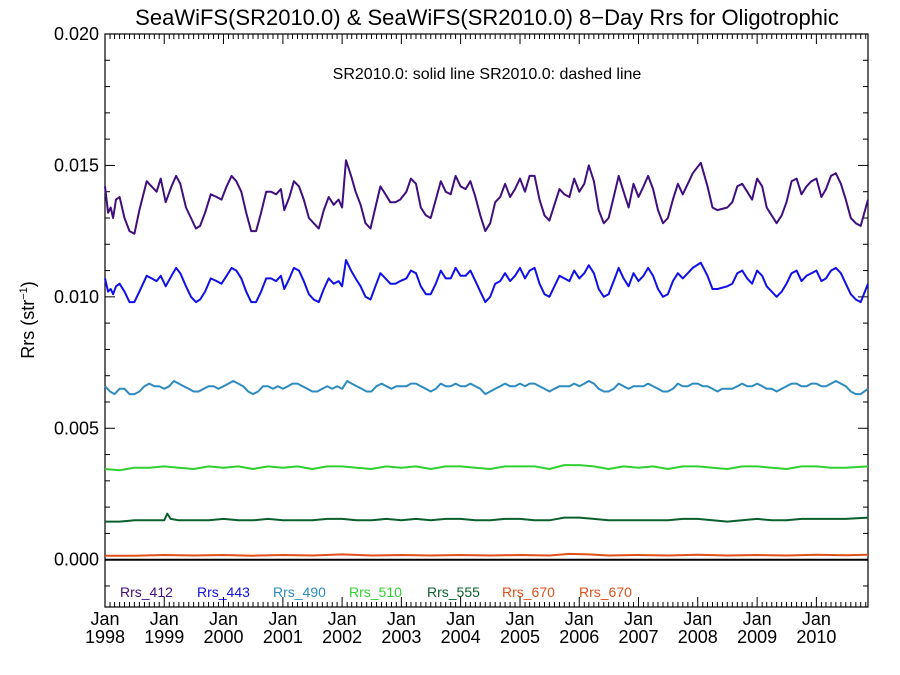  I want to click on y-tick-label: 0.010, so click(76, 297).